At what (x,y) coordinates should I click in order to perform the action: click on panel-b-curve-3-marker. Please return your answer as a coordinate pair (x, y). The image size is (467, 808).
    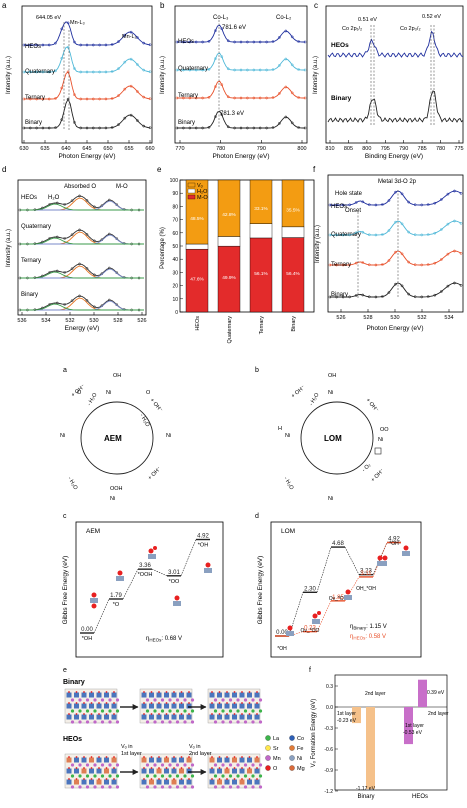
    Looking at the image, I should click on (234, 128).